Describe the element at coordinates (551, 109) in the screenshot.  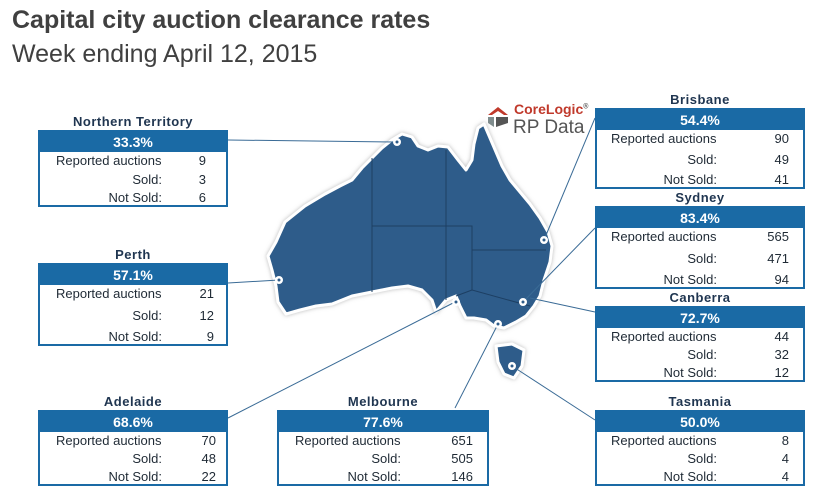
I see `logo-brand: CoreLogic®` at that location.